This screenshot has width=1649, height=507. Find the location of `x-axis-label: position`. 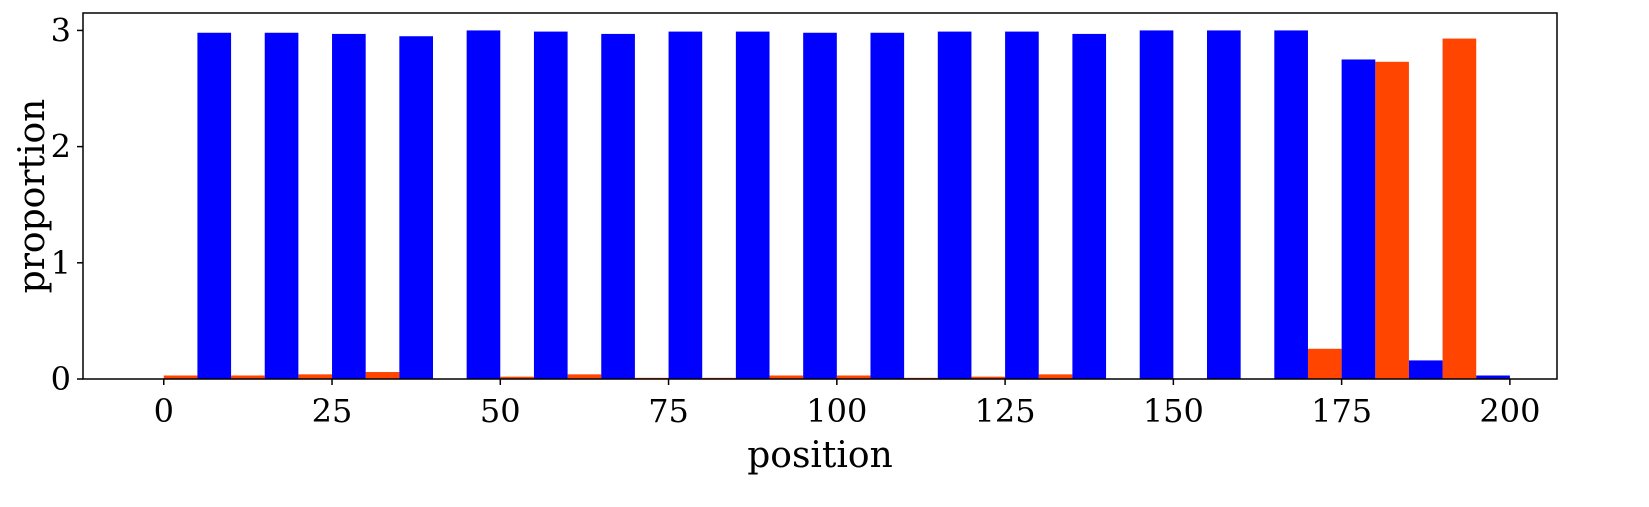

x-axis-label: position is located at coordinates (820, 455).